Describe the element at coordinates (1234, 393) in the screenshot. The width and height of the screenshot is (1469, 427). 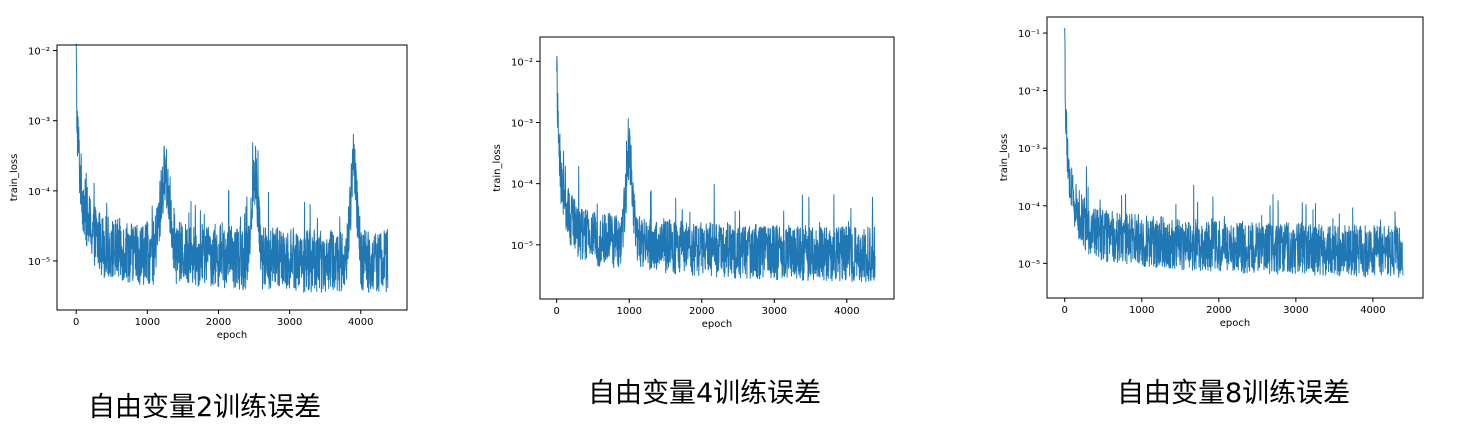
I see `caption-free-var-8: 自由变量8训练误差` at that location.